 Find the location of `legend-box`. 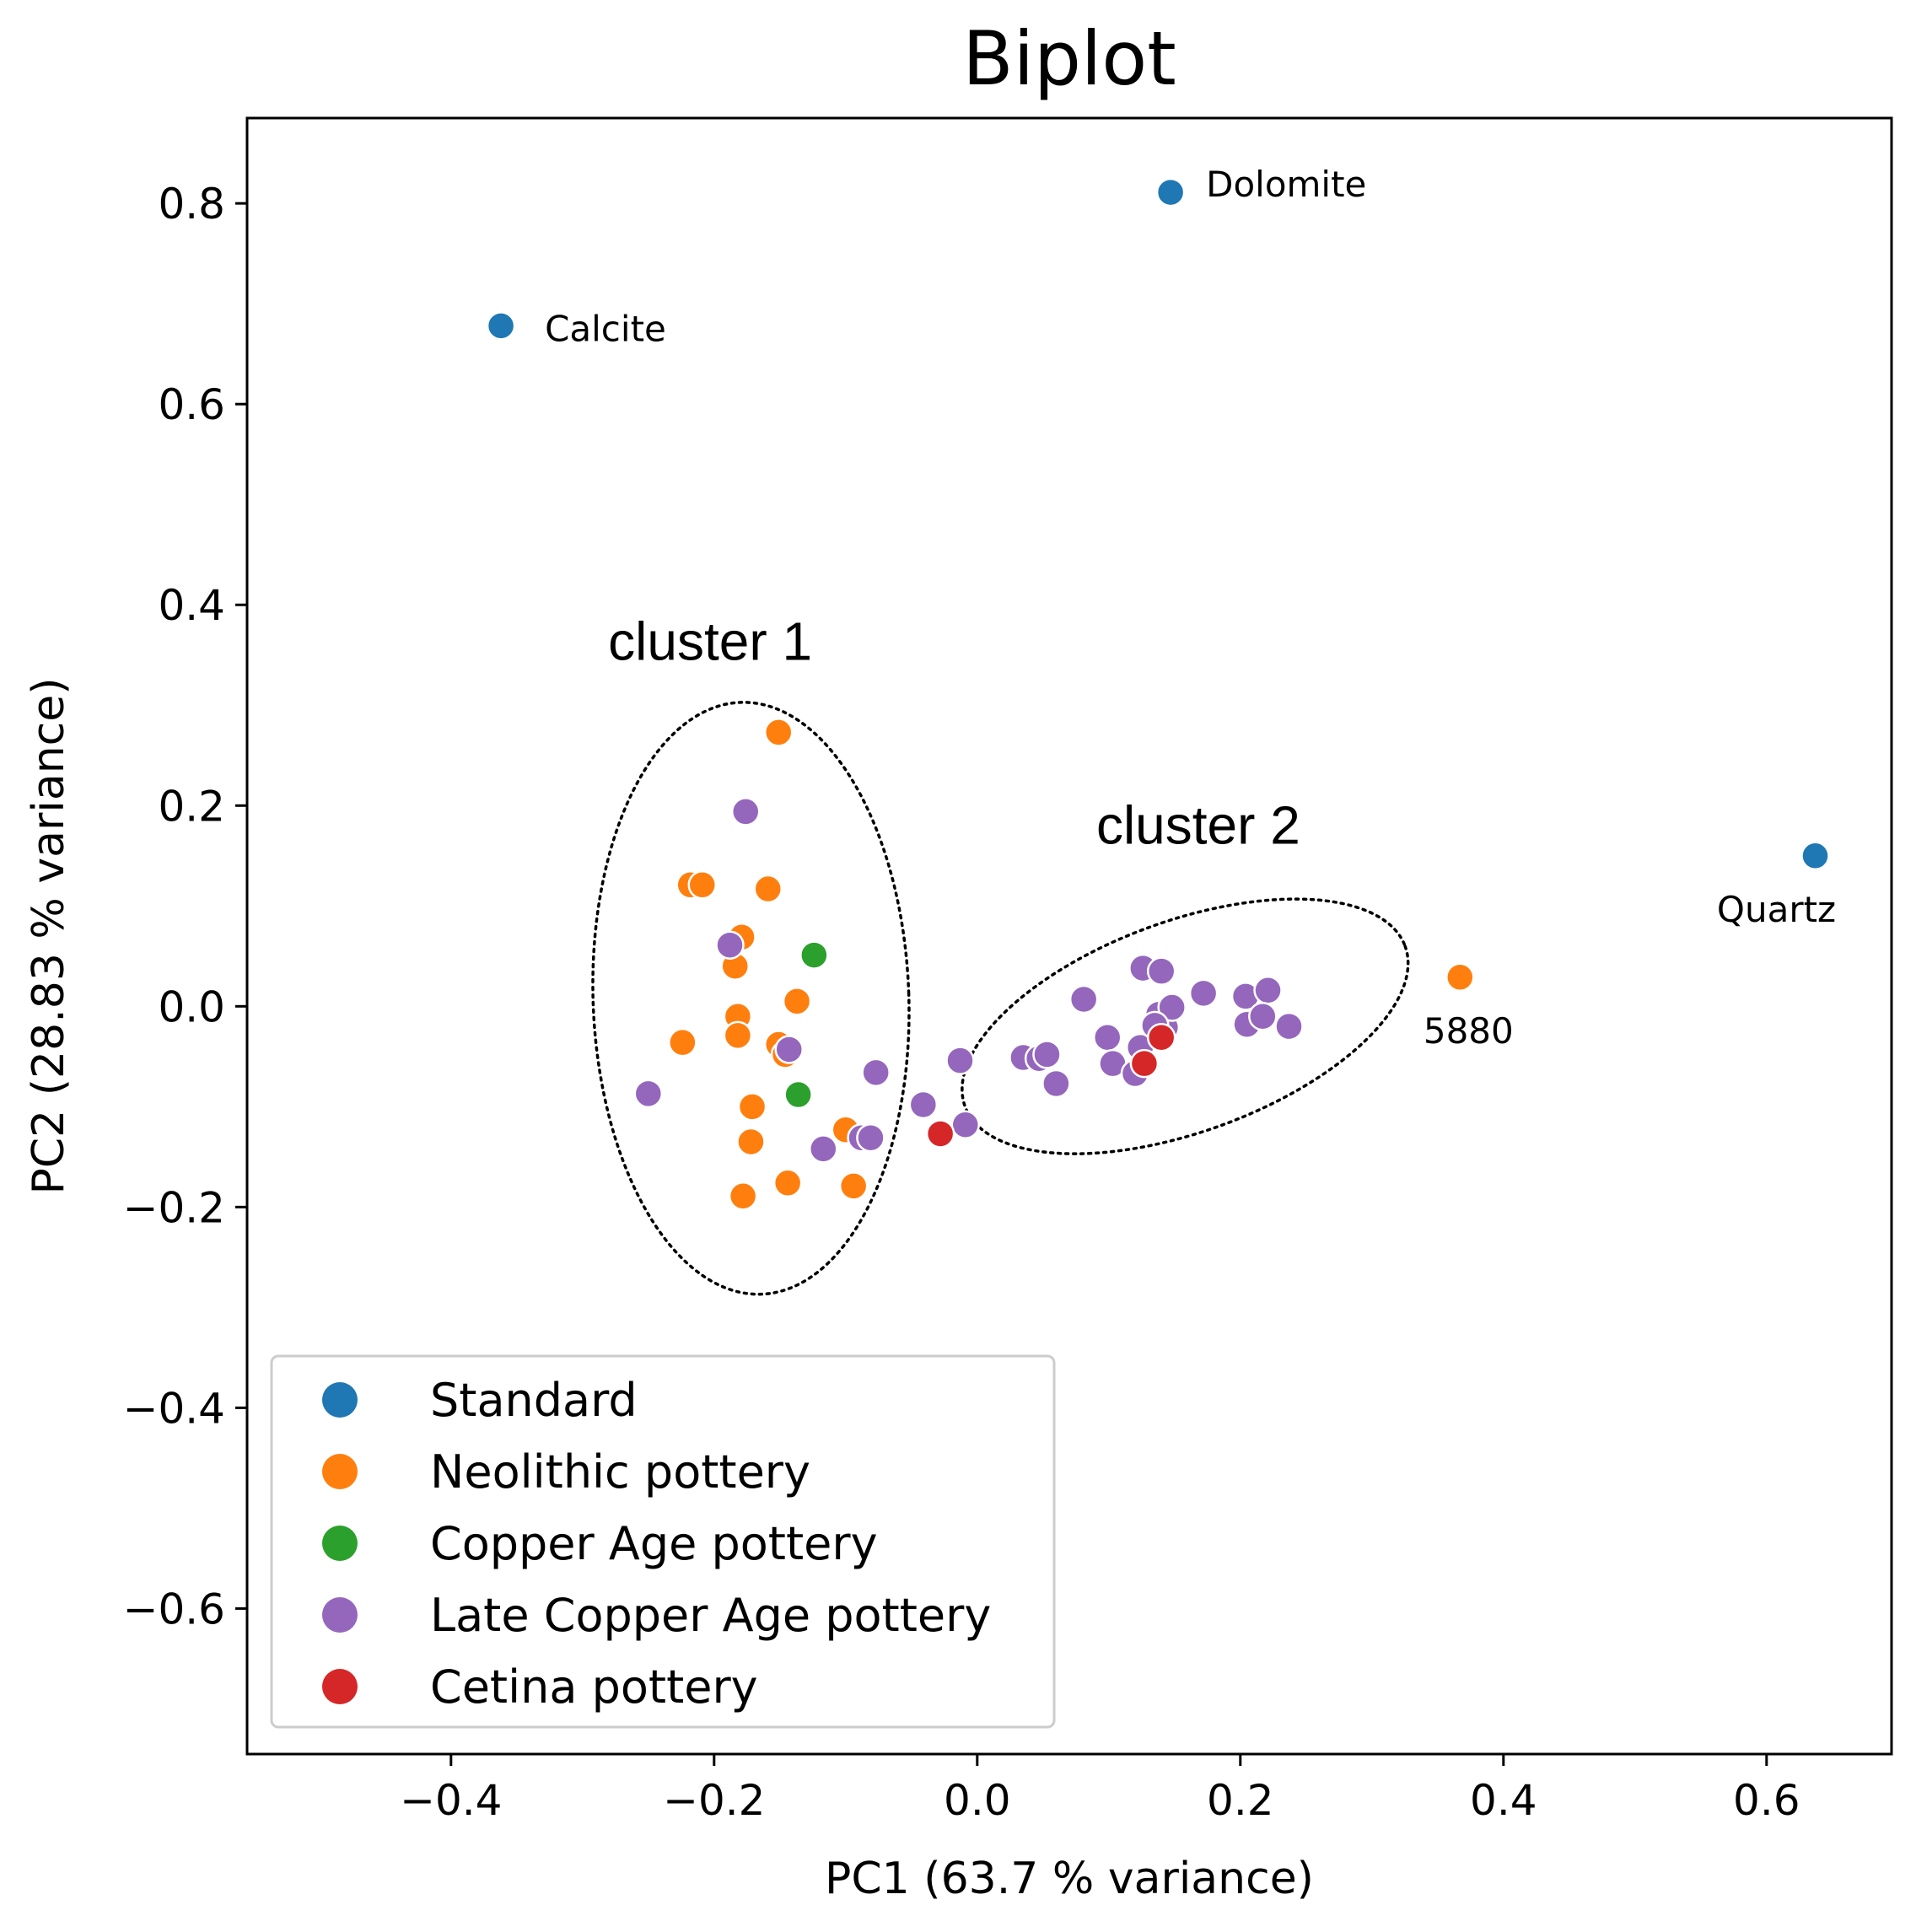

legend-box is located at coordinates (663, 1541).